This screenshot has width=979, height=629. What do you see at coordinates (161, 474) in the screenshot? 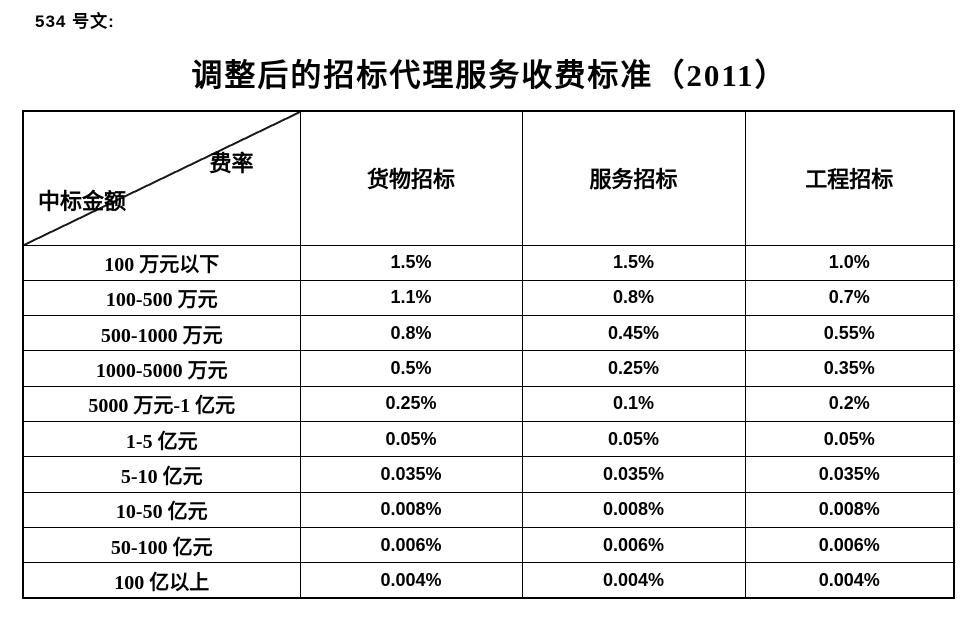
I see `amount-cell: 5-10 亿元` at bounding box center [161, 474].